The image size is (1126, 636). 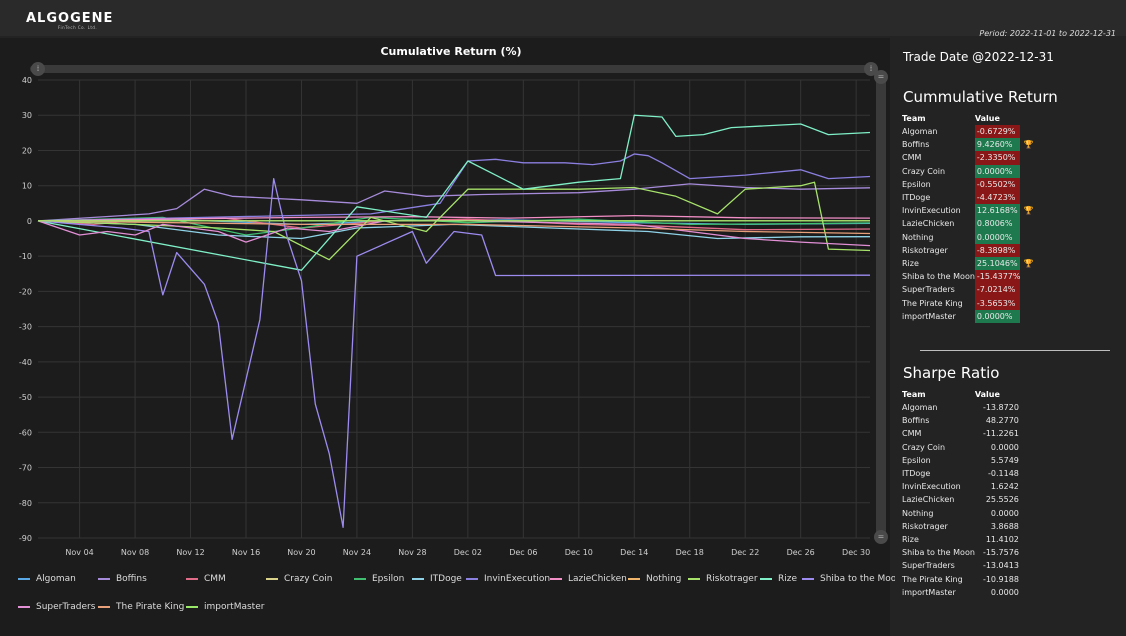 I want to click on cum-row: Epsilon -0.5502%, so click(x=969, y=184).